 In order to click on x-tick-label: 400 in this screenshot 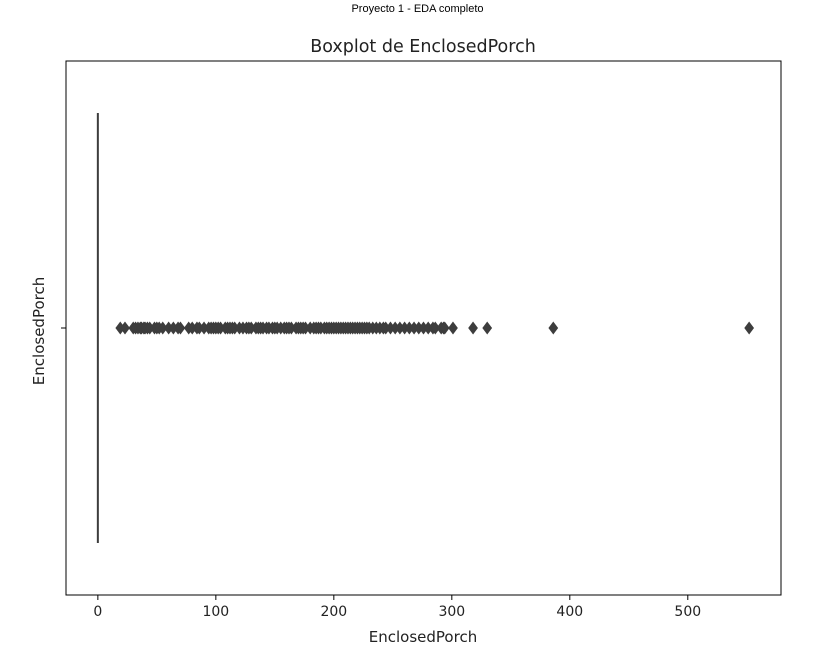, I will do `click(569, 612)`.